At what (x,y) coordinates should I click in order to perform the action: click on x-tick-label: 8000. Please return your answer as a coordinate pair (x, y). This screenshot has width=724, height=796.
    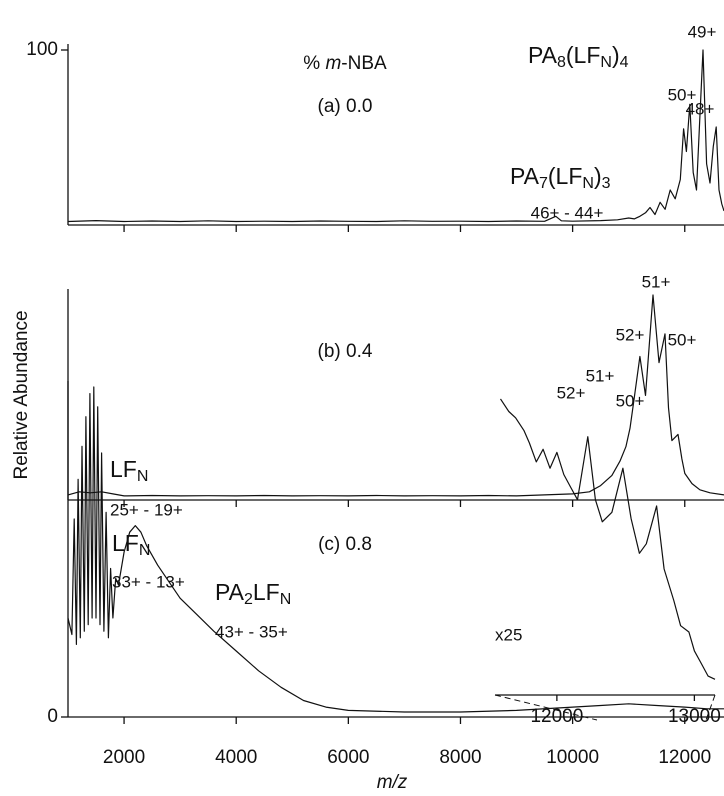
    Looking at the image, I should click on (460, 757).